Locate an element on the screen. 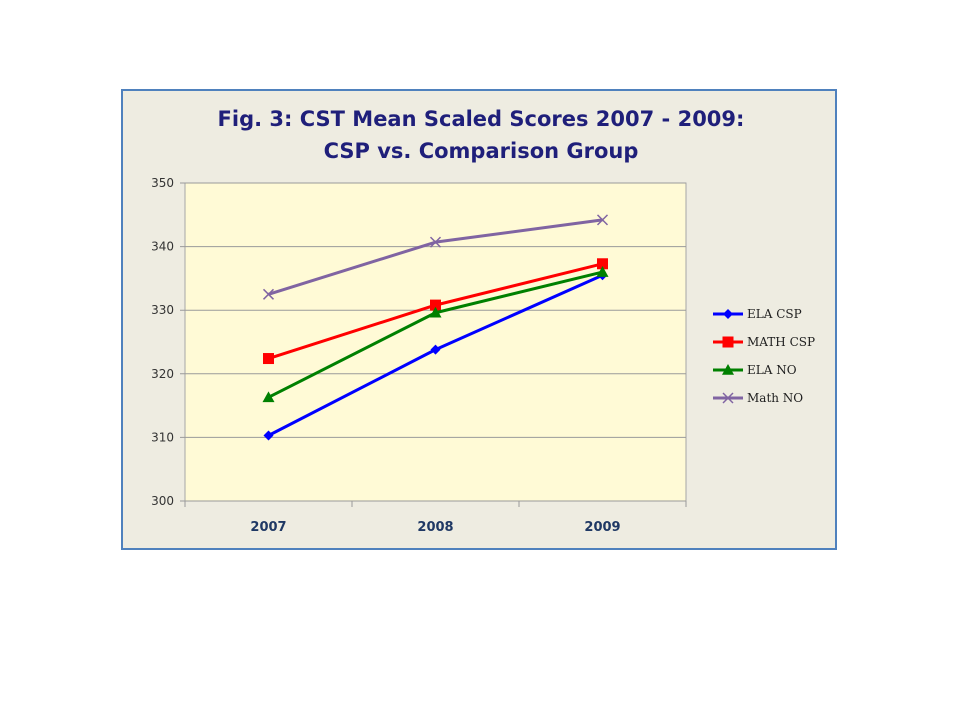 The width and height of the screenshot is (960, 720). x-tick-label: 2008 is located at coordinates (435, 527).